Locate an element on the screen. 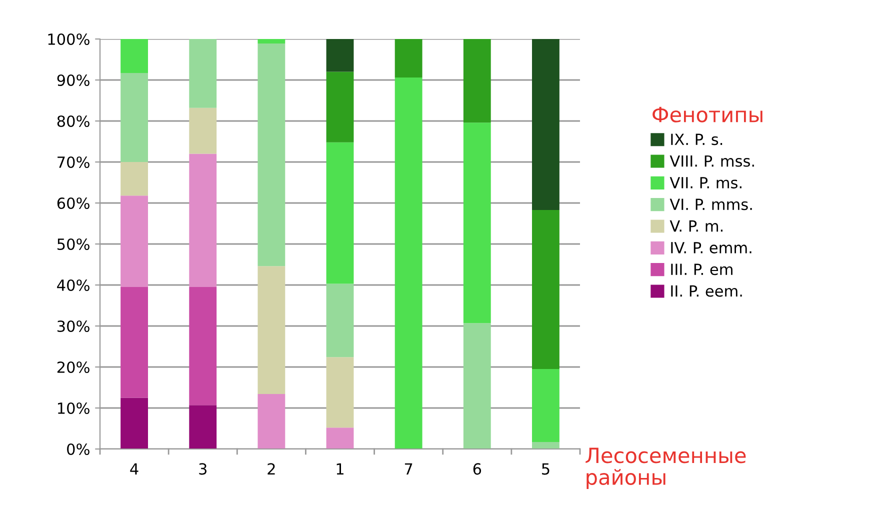 Image resolution: width=886 pixels, height=519 pixels. legend-label: II. P. eem. is located at coordinates (706, 291).